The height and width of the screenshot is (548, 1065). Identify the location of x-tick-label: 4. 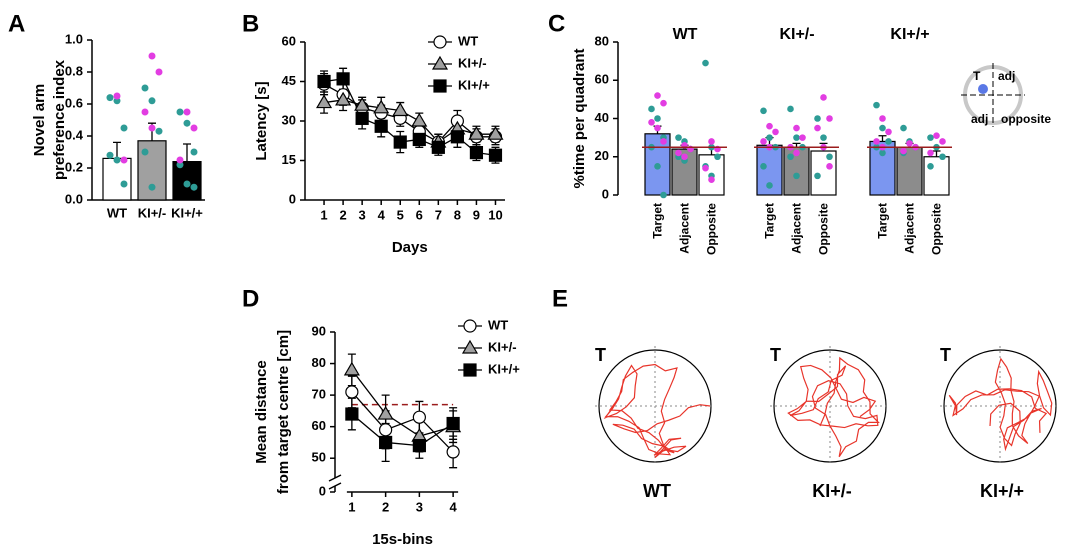
(382, 214).